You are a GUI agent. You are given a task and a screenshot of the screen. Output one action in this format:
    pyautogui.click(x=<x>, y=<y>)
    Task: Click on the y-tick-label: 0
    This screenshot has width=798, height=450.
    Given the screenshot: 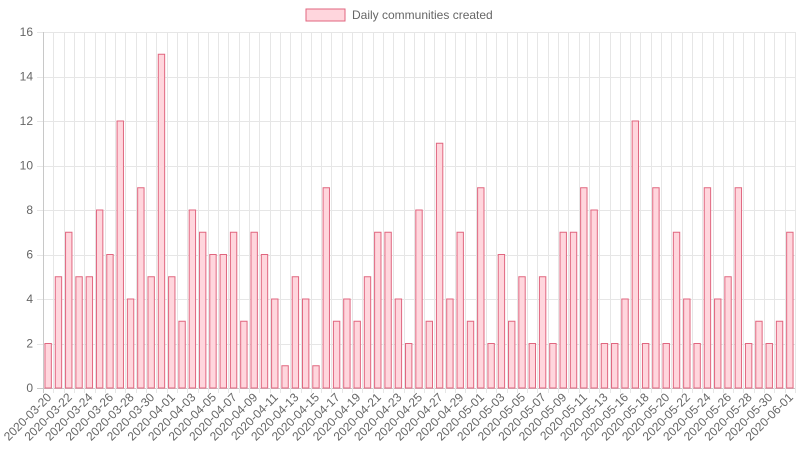 What is the action you would take?
    pyautogui.click(x=29, y=388)
    